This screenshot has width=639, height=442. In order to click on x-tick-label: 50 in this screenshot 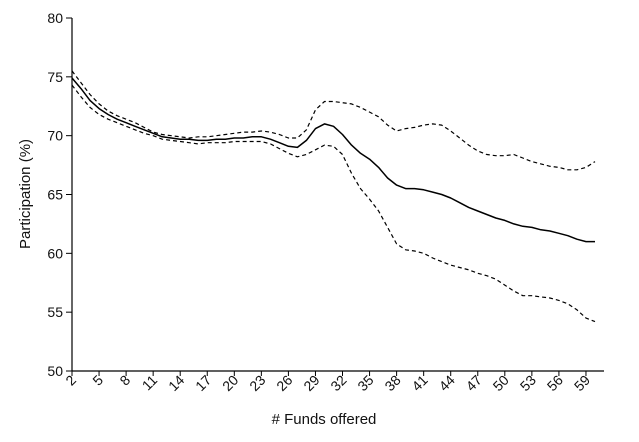, I will do `click(501, 383)`.